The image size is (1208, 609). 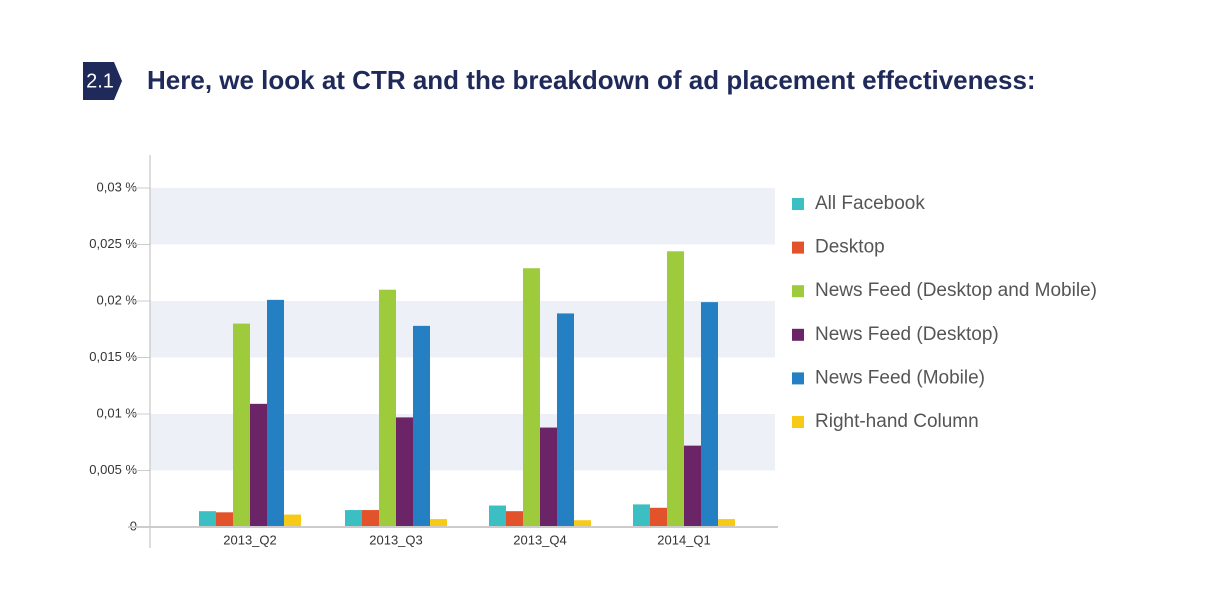 I want to click on x-tick-label: 2014_Q1, so click(x=684, y=539).